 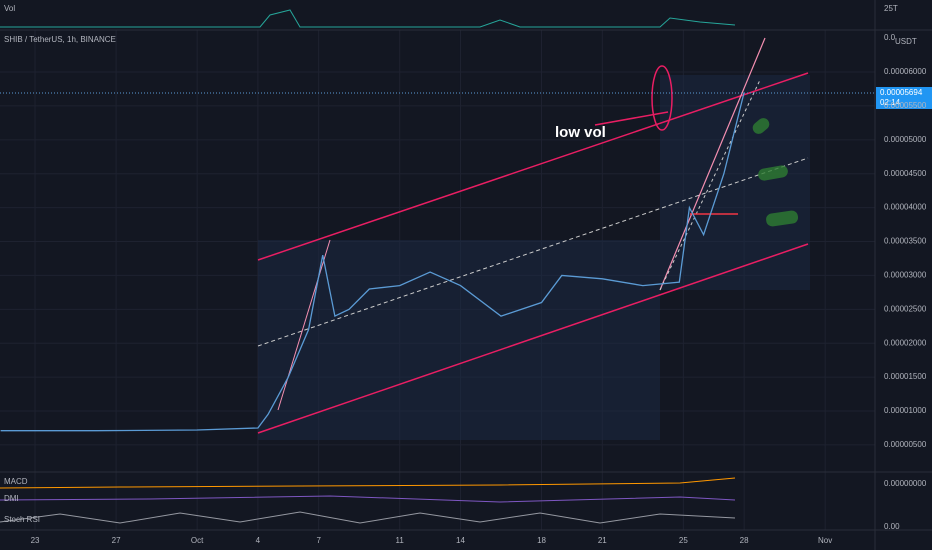 What do you see at coordinates (631, 118) in the screenshot?
I see `arrow` at bounding box center [631, 118].